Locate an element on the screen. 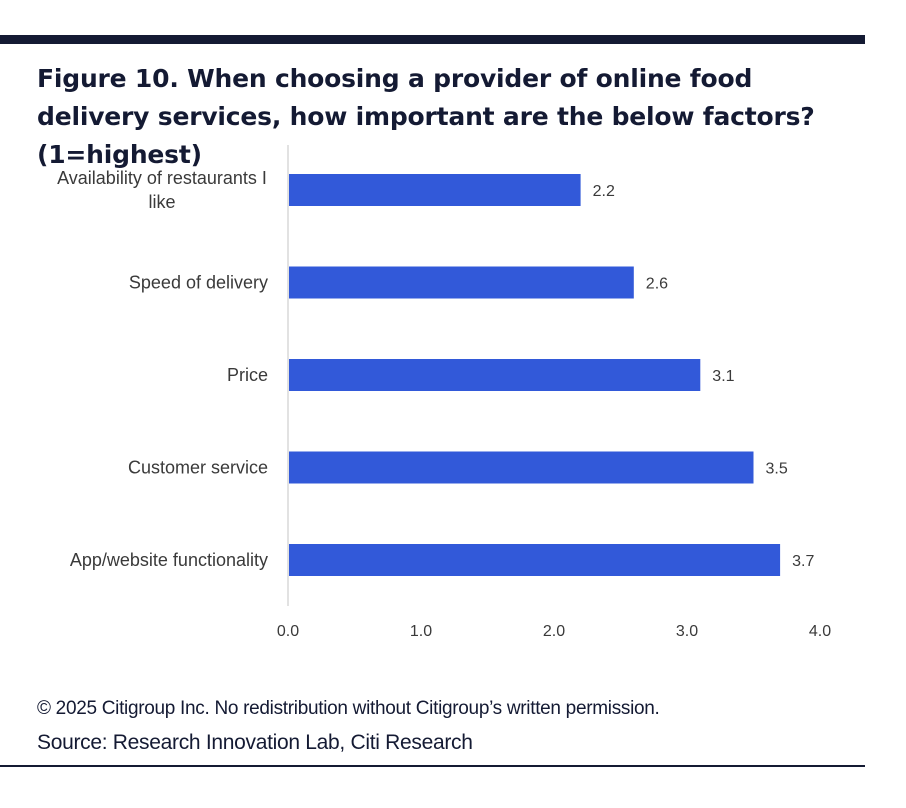 The width and height of the screenshot is (906, 808). category-label-2: Speed of delivery is located at coordinates (198, 283).